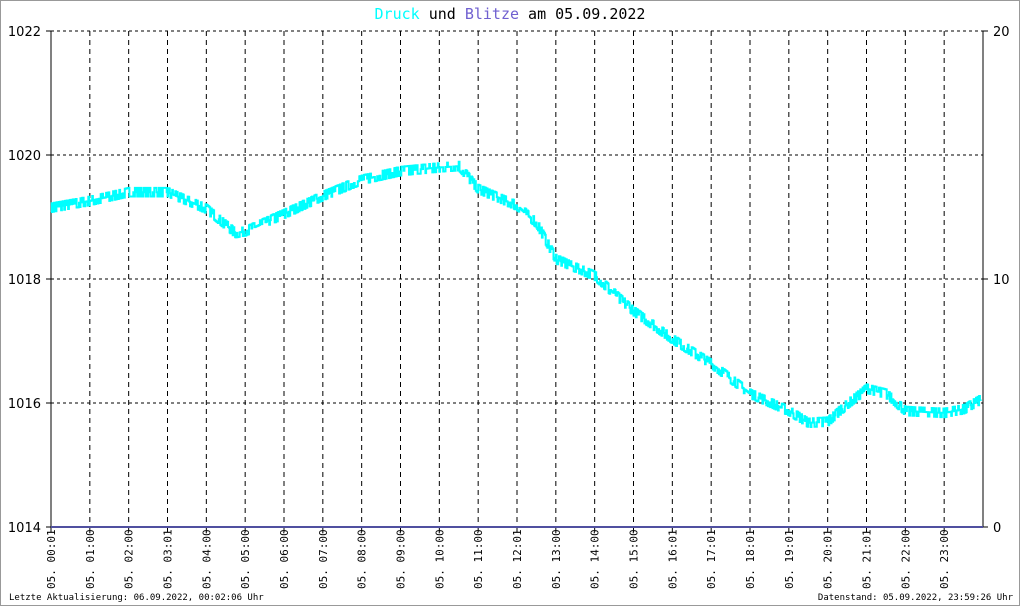 This screenshot has width=1020, height=606. Describe the element at coordinates (323, 559) in the screenshot. I see `x-tick-label: 05. 07:00` at that location.